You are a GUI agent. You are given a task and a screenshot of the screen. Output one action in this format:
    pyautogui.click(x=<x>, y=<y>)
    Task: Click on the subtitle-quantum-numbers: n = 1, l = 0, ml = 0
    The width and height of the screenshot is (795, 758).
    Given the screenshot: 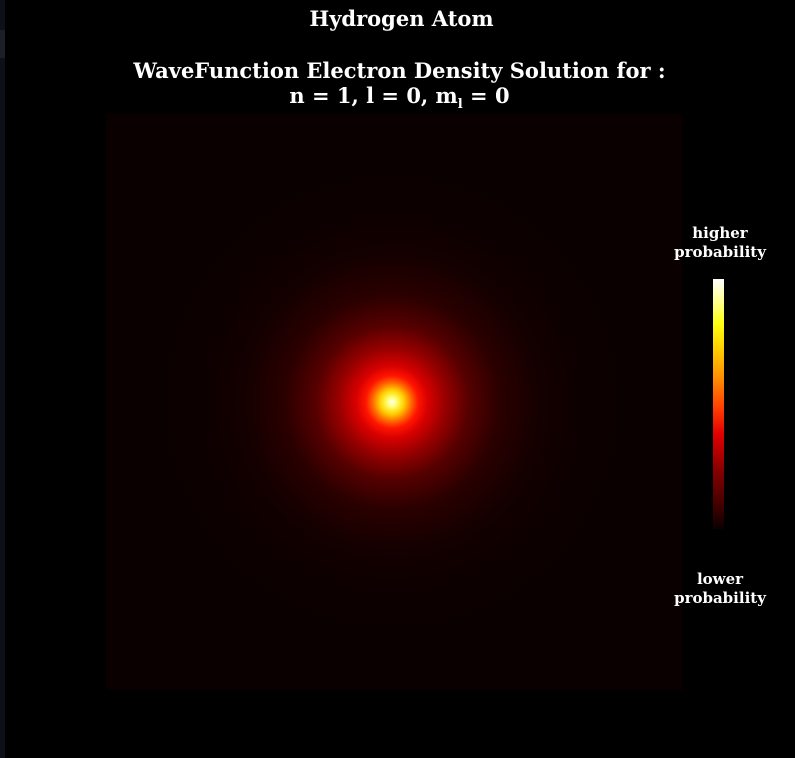 What is the action you would take?
    pyautogui.click(x=399, y=97)
    